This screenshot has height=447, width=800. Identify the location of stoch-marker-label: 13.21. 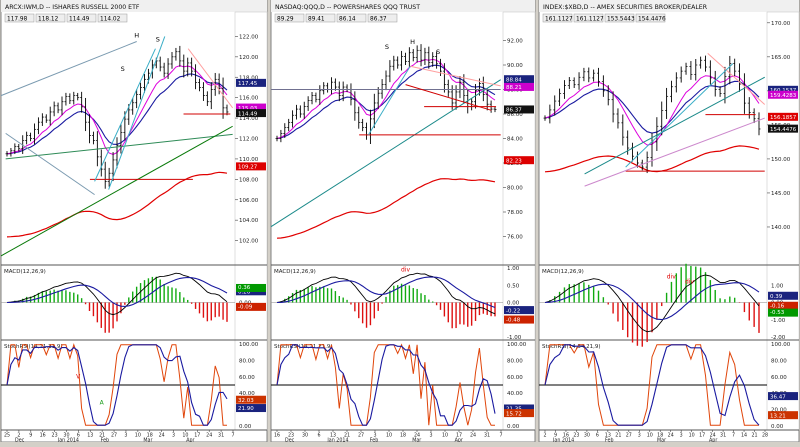
(778, 416).